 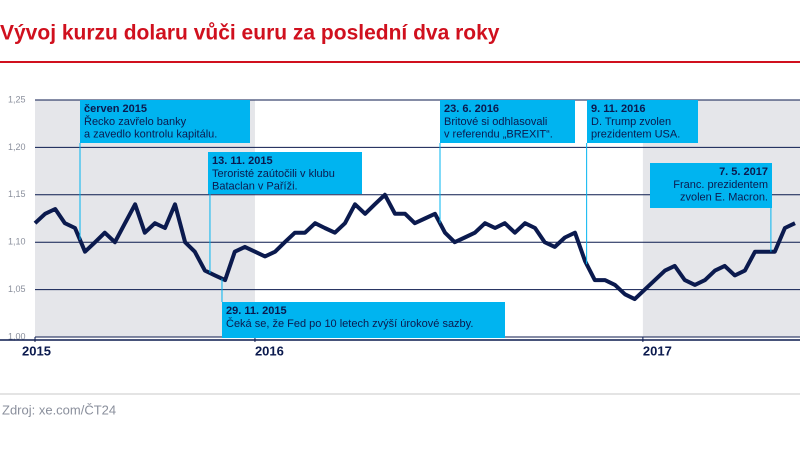 What do you see at coordinates (150, 134) in the screenshot?
I see `annotation-text: a zavedlo kontrolu kapitálu.` at bounding box center [150, 134].